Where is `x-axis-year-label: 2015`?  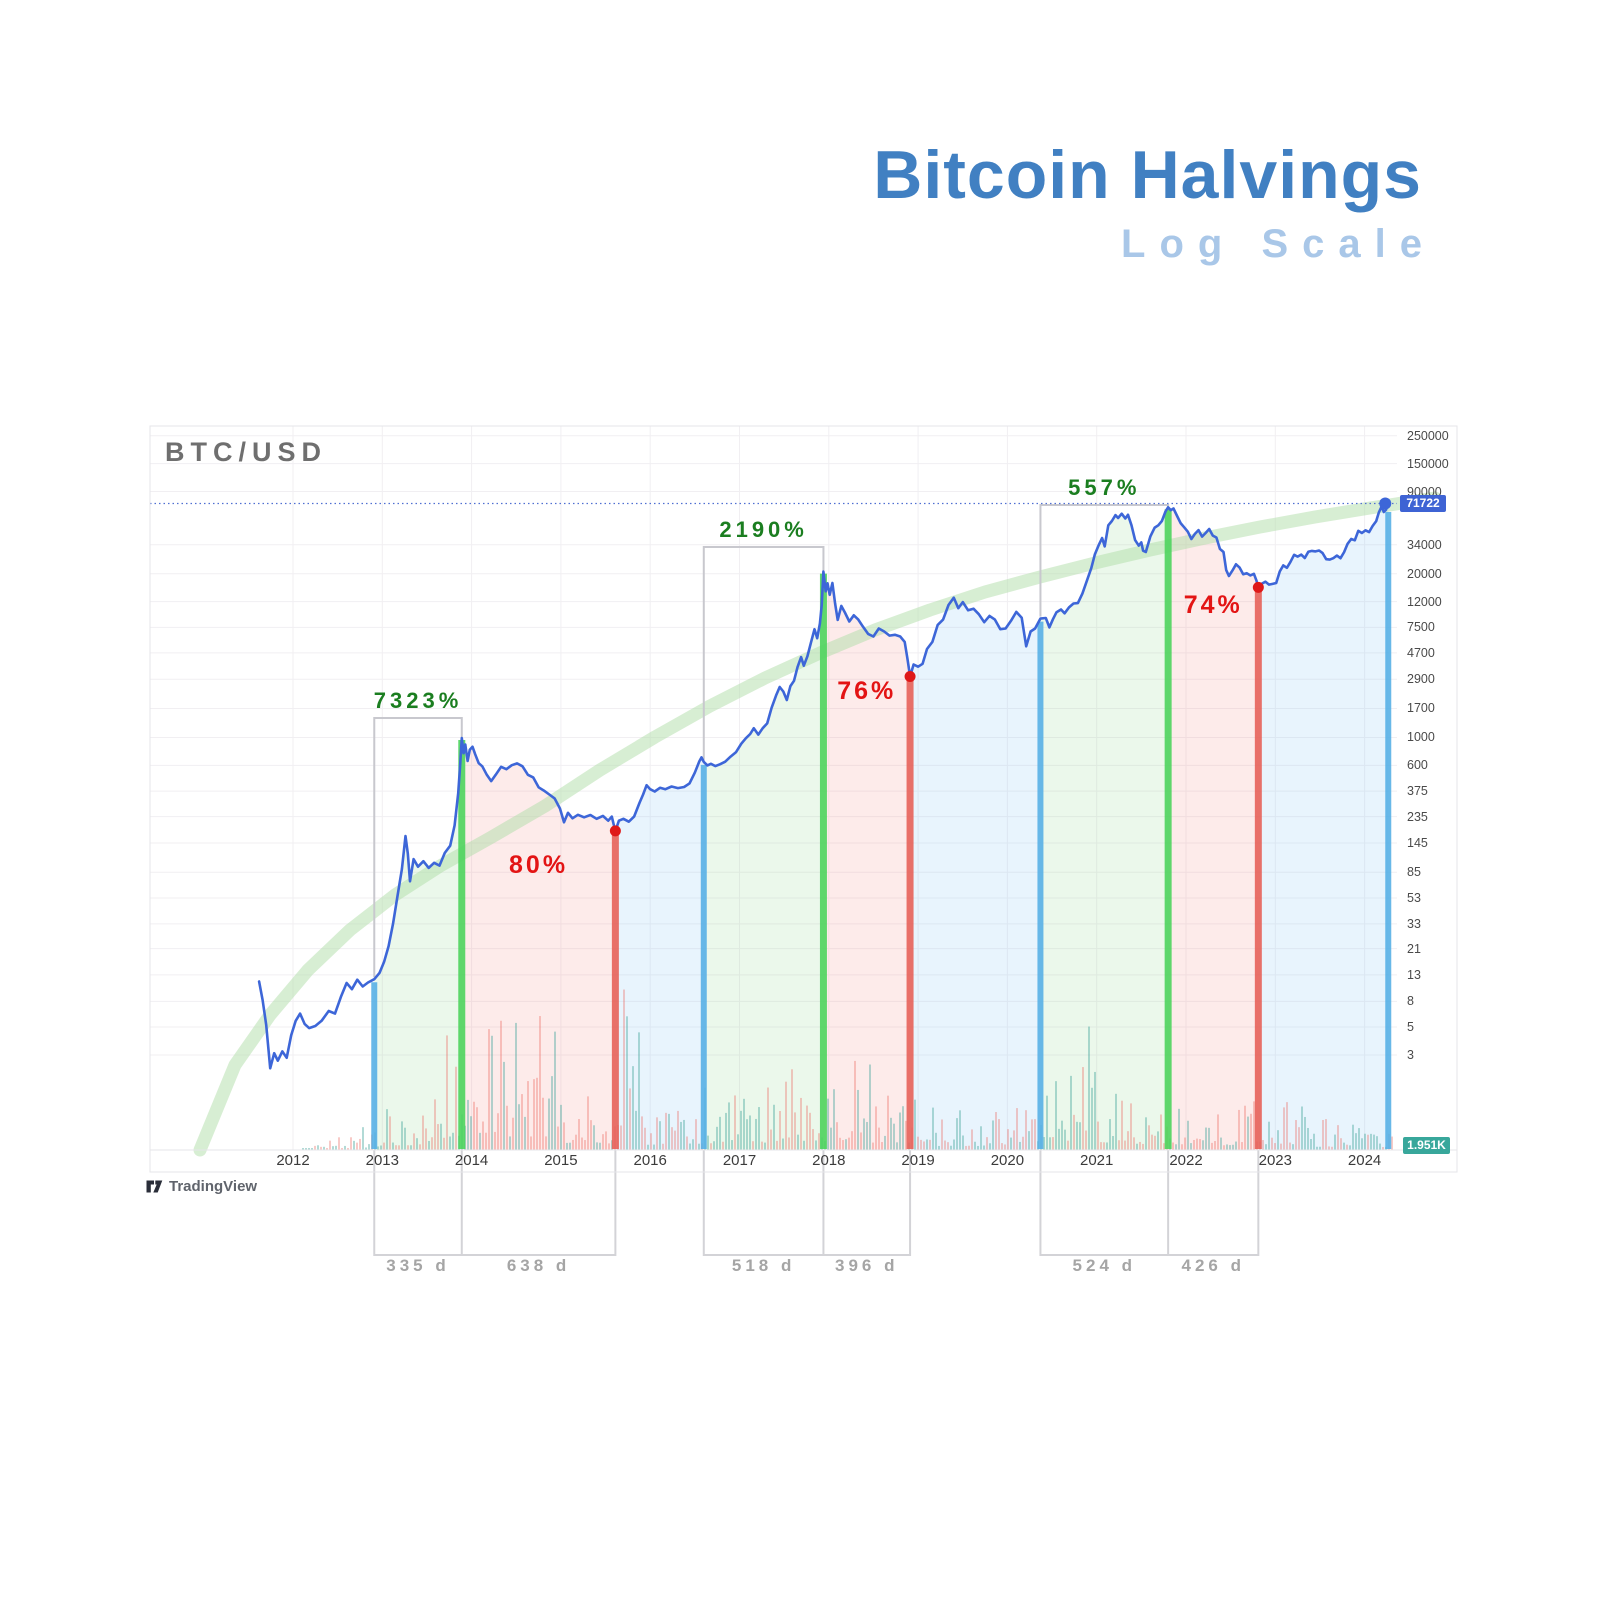
x-axis-year-label: 2015 is located at coordinates (561, 1160).